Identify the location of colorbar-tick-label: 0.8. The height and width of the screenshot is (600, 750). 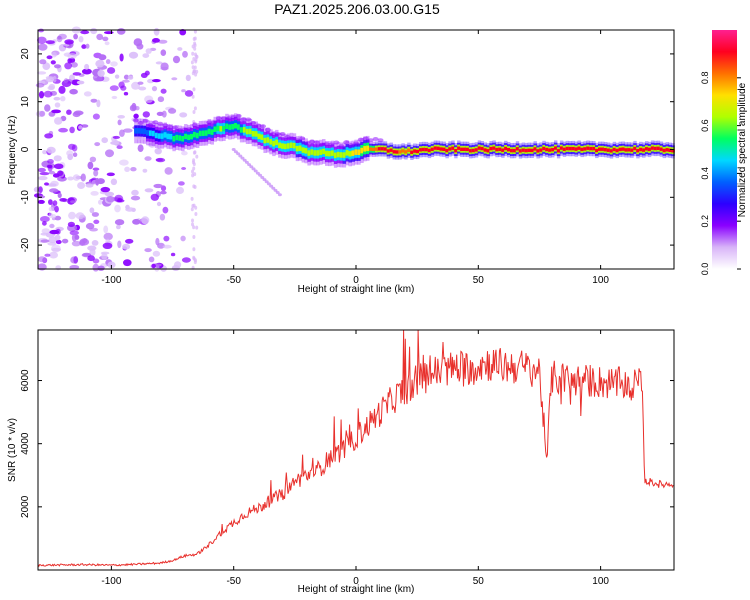
(705, 78).